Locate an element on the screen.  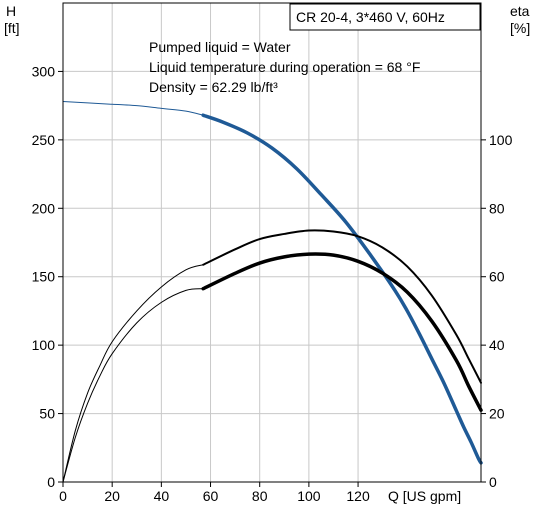
y-left-tick-label: 100 is located at coordinates (44, 345).